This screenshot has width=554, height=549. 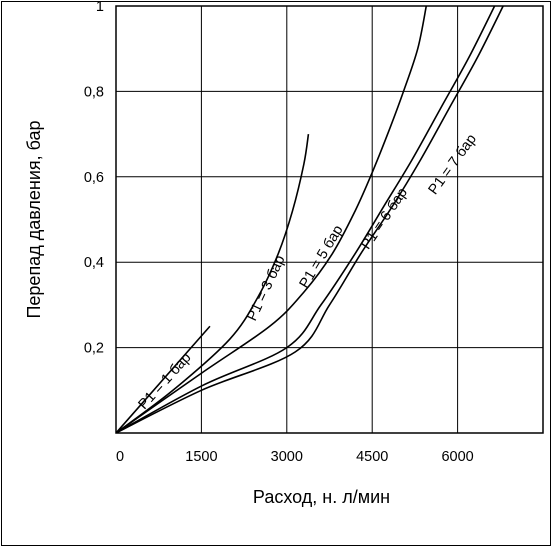 What do you see at coordinates (94, 349) in the screenshot?
I see `y-tick-label: 0,2` at bounding box center [94, 349].